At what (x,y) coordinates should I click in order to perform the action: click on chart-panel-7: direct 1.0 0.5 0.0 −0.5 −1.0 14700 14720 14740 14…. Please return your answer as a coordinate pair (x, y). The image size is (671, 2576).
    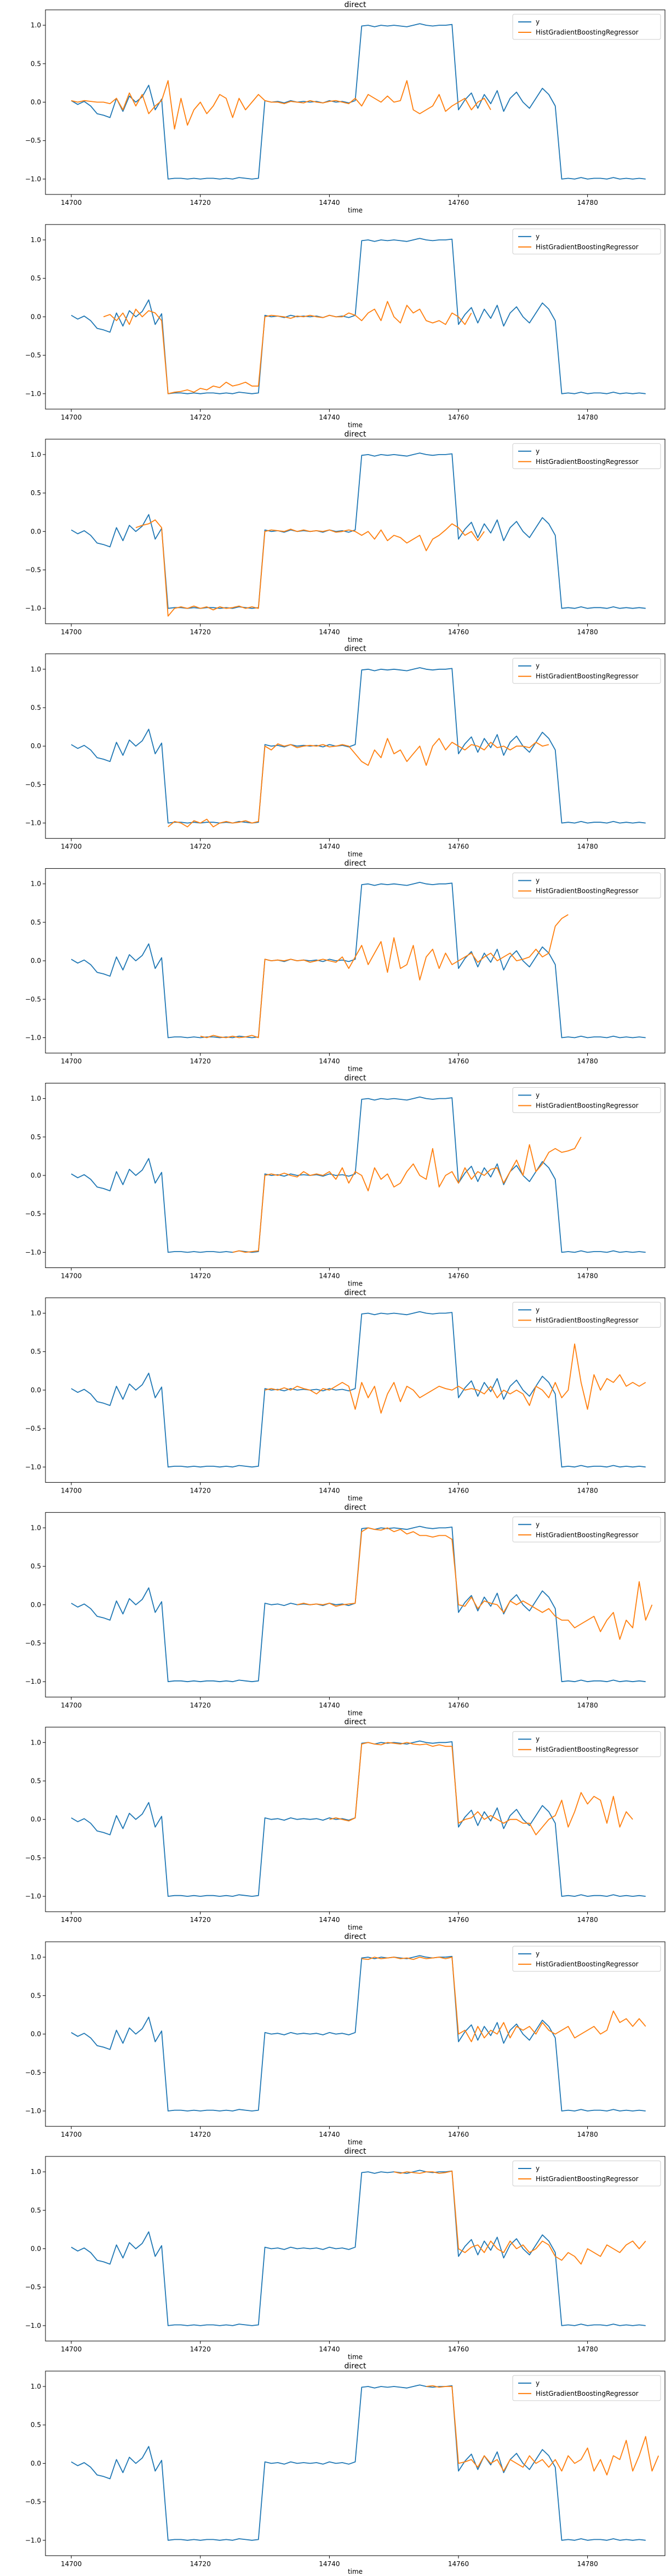
    Looking at the image, I should click on (345, 1395).